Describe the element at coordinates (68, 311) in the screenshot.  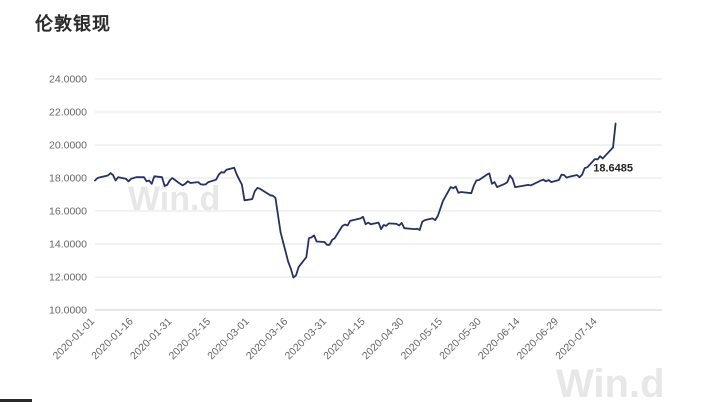
I see `y-tick-label: 10.0000` at that location.